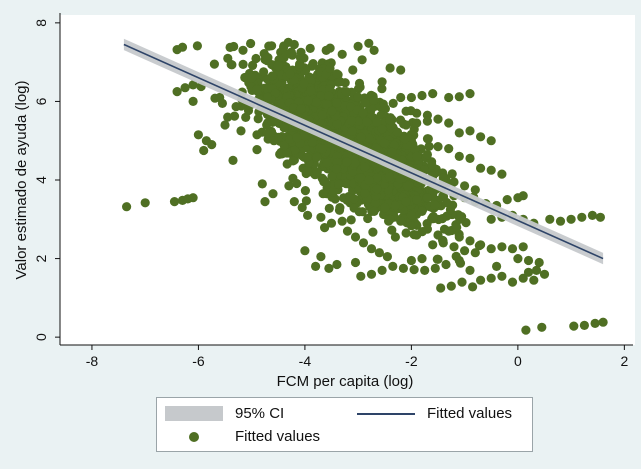 The image size is (641, 469). I want to click on x-axis-label: FCM per capita (log), so click(345, 381).